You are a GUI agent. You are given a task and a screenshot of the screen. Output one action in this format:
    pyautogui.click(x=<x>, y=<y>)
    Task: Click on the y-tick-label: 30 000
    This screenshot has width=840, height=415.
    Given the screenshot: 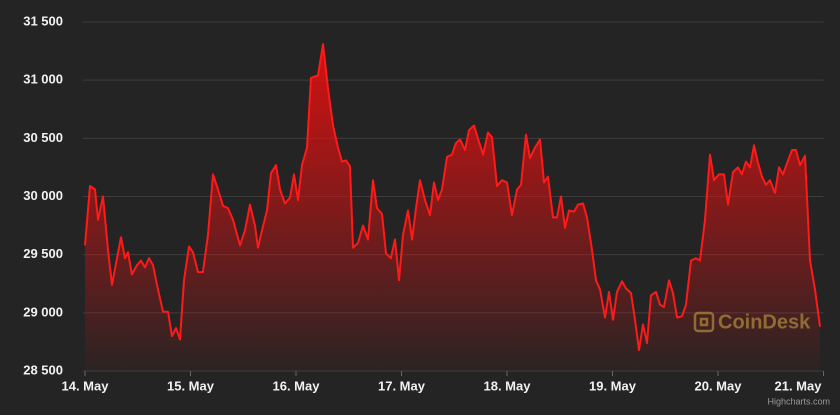 What is the action you would take?
    pyautogui.click(x=43, y=195)
    